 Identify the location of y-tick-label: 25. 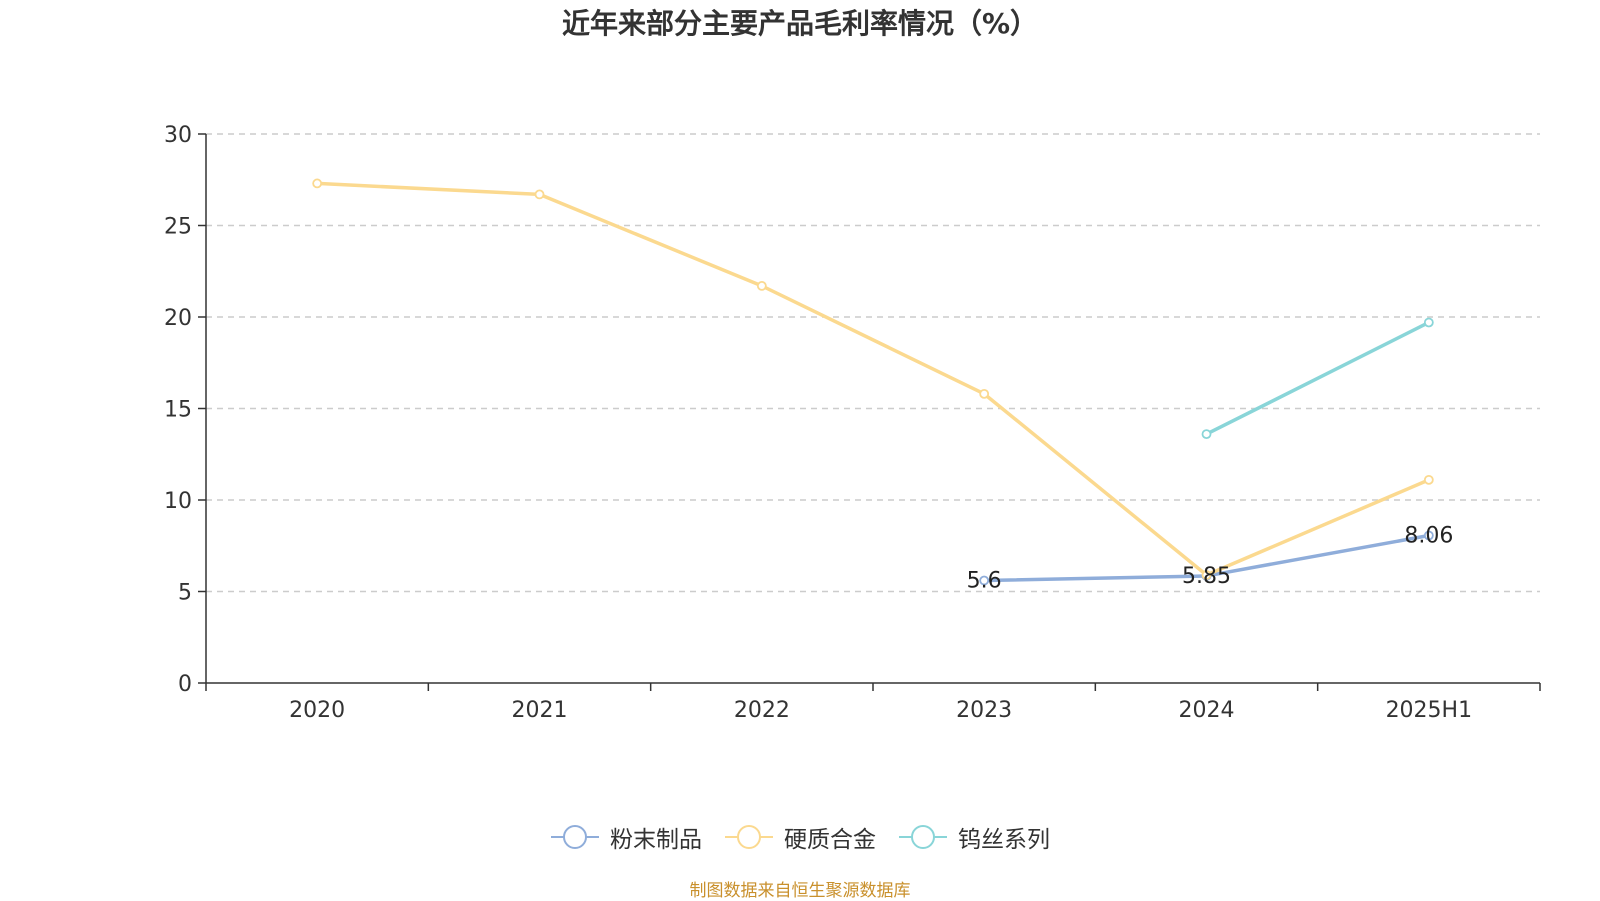
(178, 227).